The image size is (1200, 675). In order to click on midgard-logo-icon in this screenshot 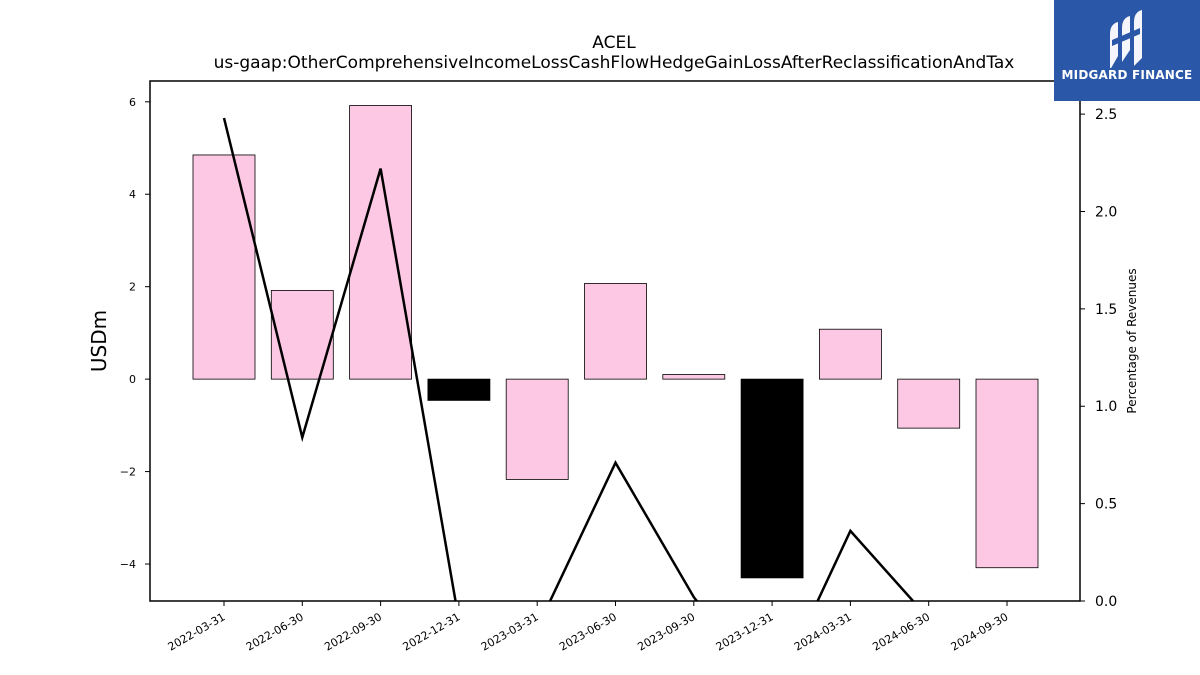, I will do `click(1126, 39)`.